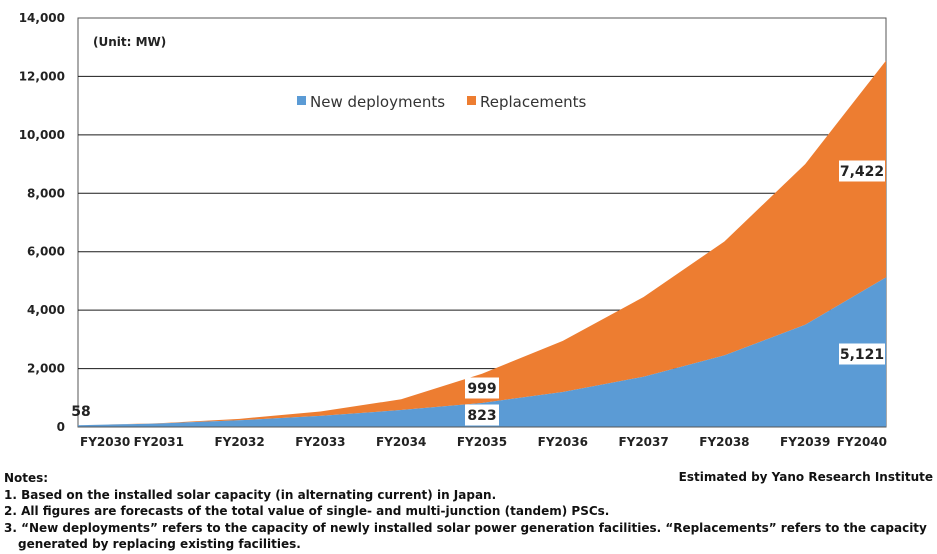  I want to click on data-label-new-fy2030: 58, so click(80, 412).